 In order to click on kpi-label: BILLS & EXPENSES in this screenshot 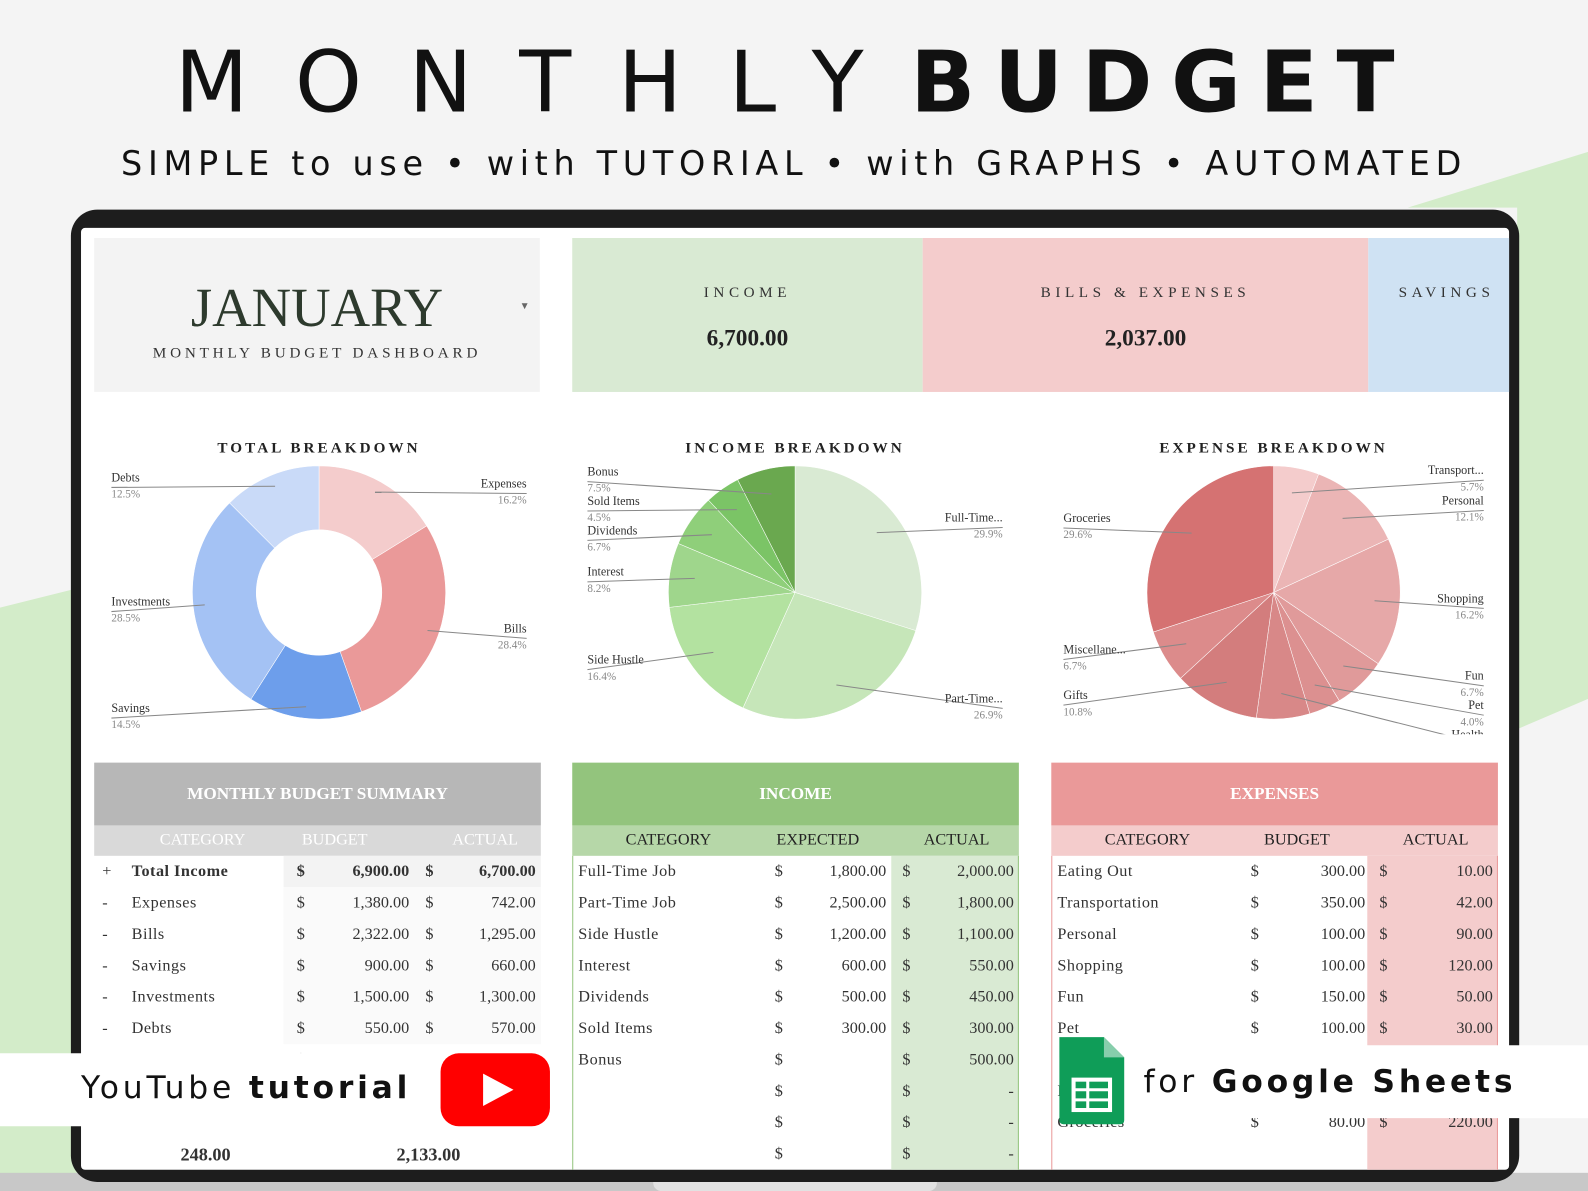, I will do `click(1145, 292)`.